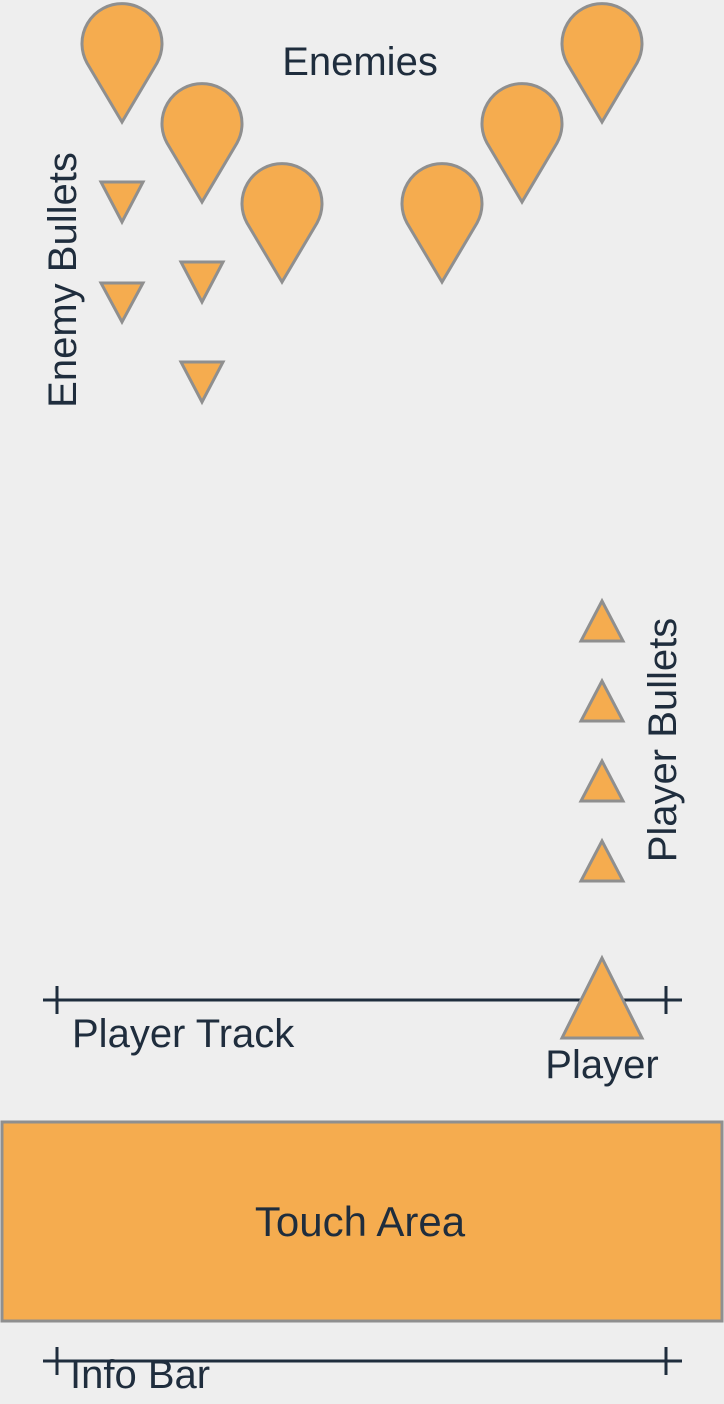 The height and width of the screenshot is (1404, 724). What do you see at coordinates (162, 293) in the screenshot?
I see `enemy-bullets-group` at bounding box center [162, 293].